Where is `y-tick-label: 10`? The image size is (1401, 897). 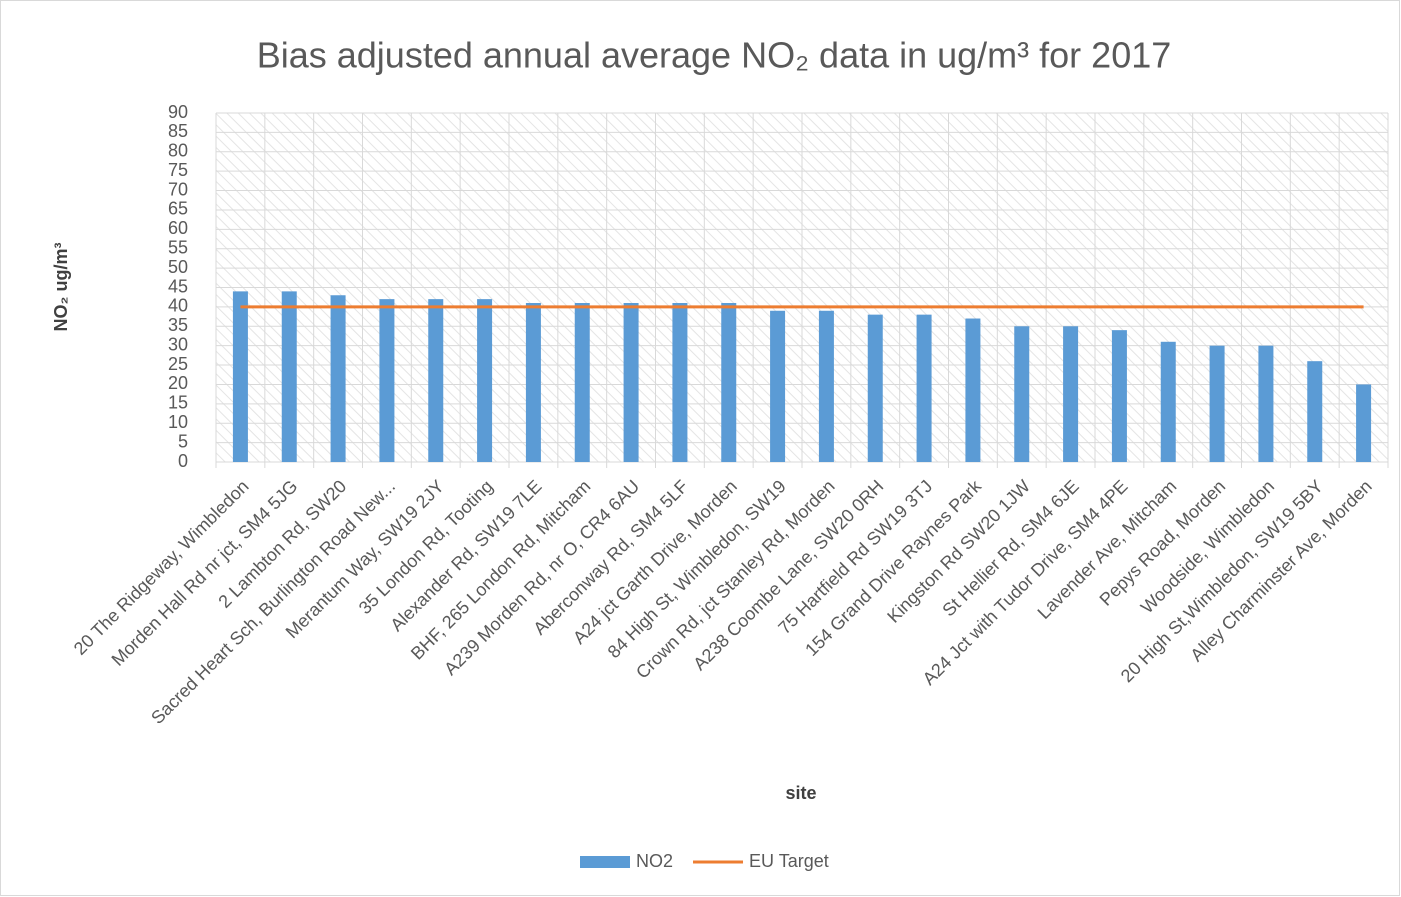
y-tick-label: 10 is located at coordinates (178, 422).